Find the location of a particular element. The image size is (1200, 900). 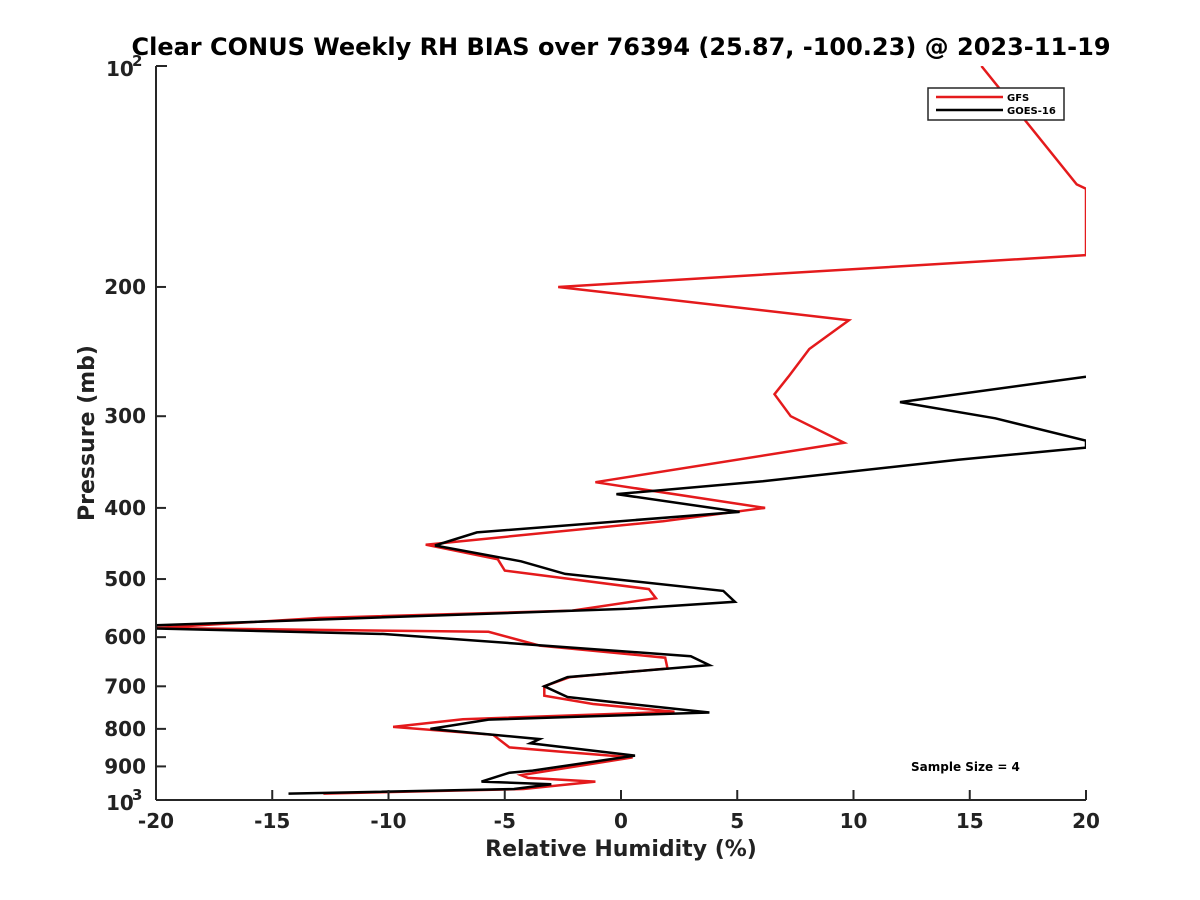

y-limit-tick-top: 10 2 is located at coordinates (136, 66).